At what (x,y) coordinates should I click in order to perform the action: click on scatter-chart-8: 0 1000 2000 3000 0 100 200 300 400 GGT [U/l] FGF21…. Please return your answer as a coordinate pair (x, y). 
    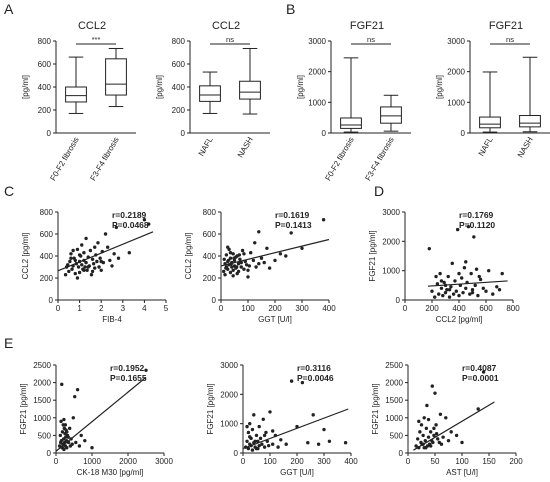
    Looking at the image, I should click on (282, 419).